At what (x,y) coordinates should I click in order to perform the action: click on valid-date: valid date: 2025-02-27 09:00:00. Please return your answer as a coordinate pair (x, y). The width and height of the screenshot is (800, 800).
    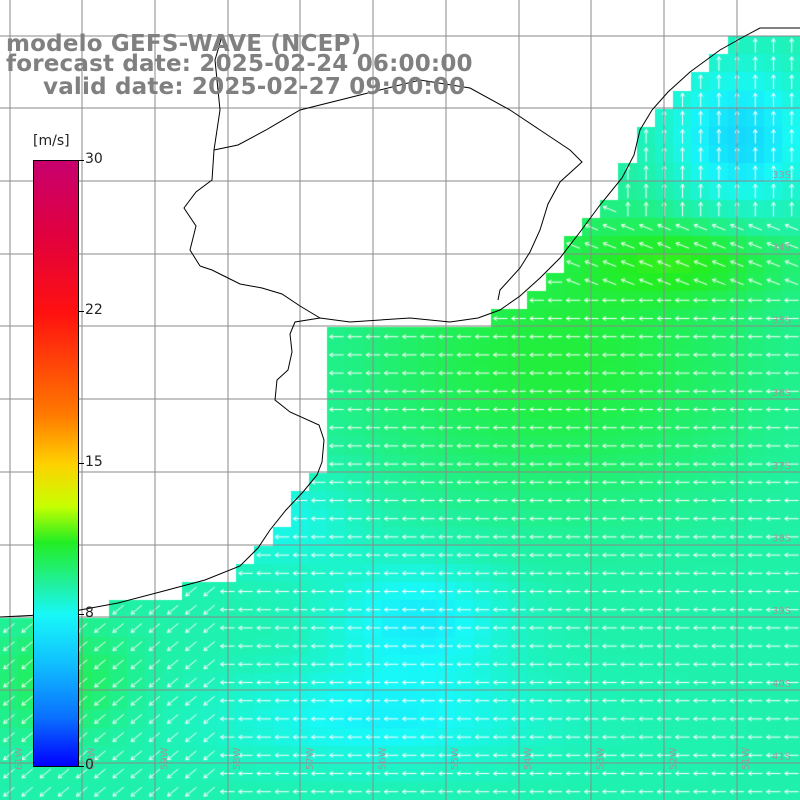
    Looking at the image, I should click on (254, 87).